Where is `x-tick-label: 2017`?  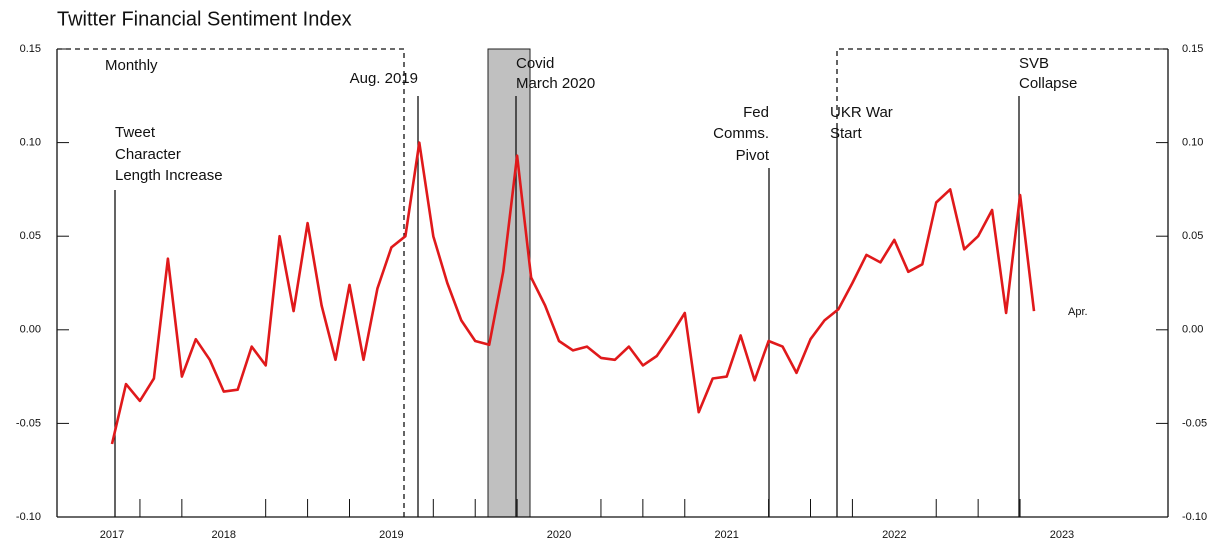 x-tick-label: 2017 is located at coordinates (112, 535).